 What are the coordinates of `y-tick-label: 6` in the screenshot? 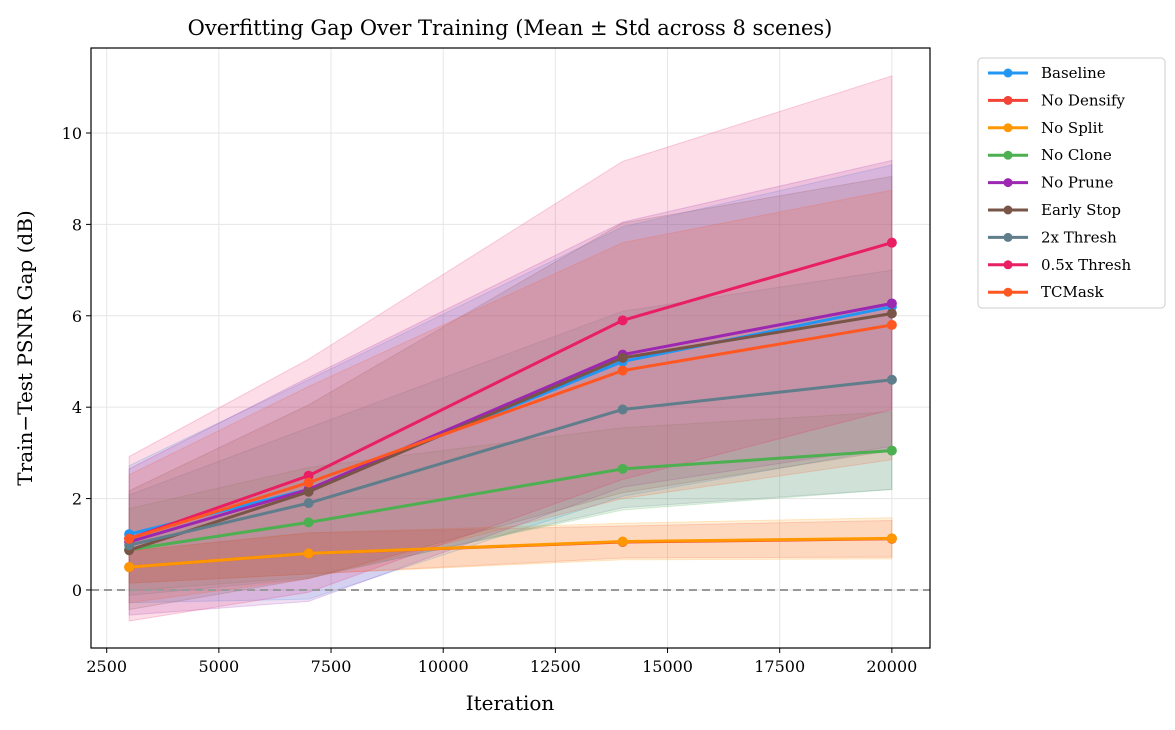 It's located at (77, 316).